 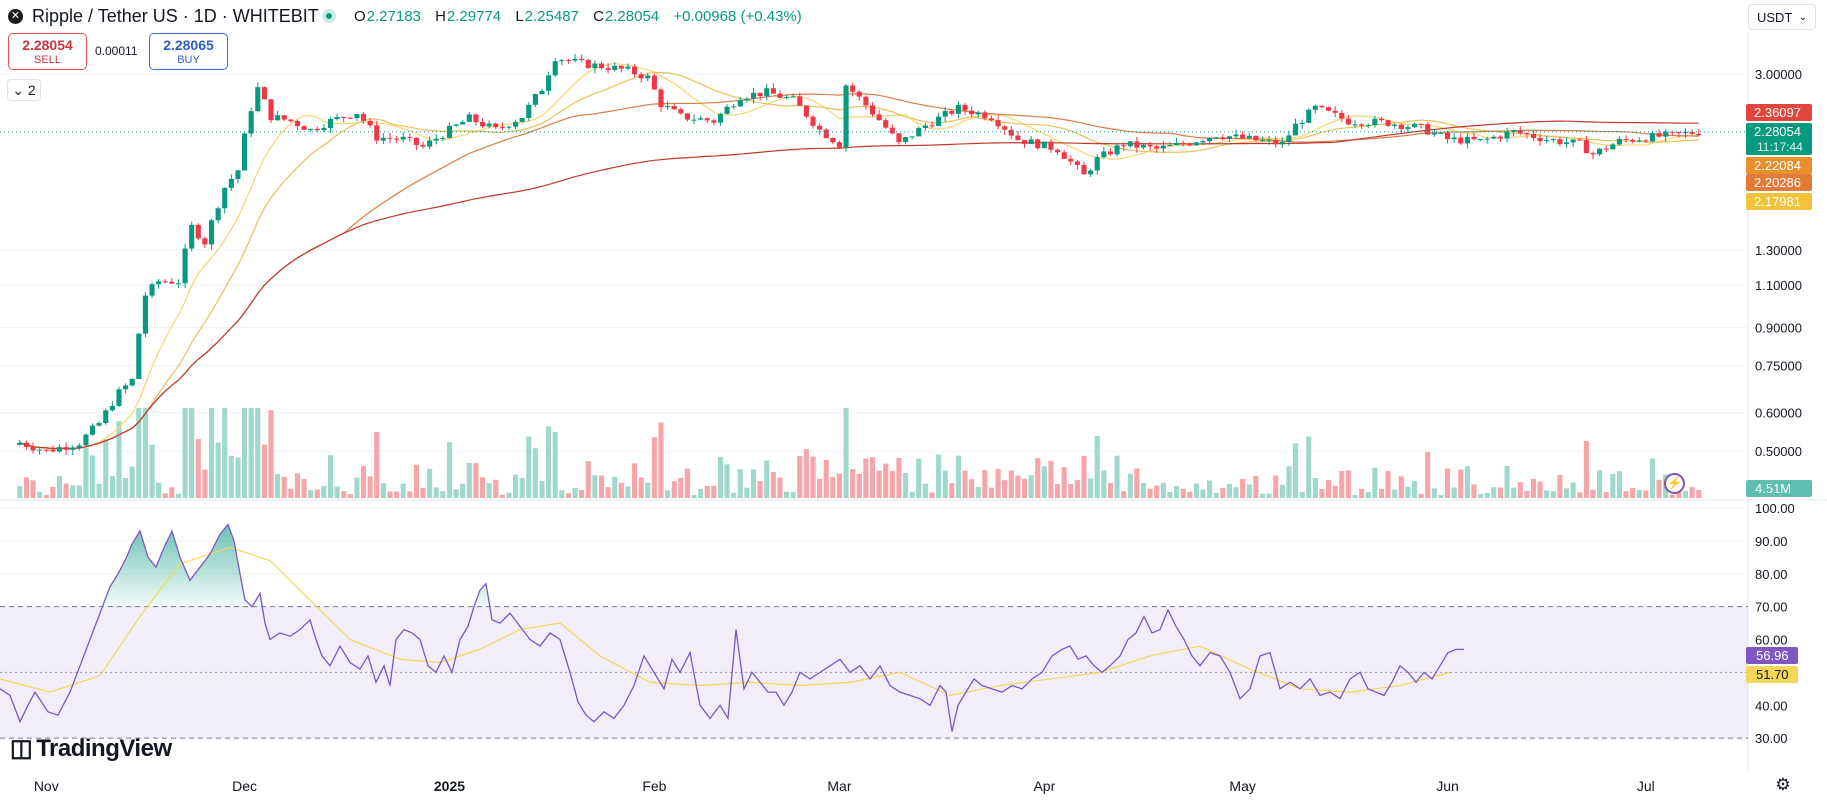 What do you see at coordinates (737, 16) in the screenshot?
I see `ohlc-change: +0.00968 (+0.43%)` at bounding box center [737, 16].